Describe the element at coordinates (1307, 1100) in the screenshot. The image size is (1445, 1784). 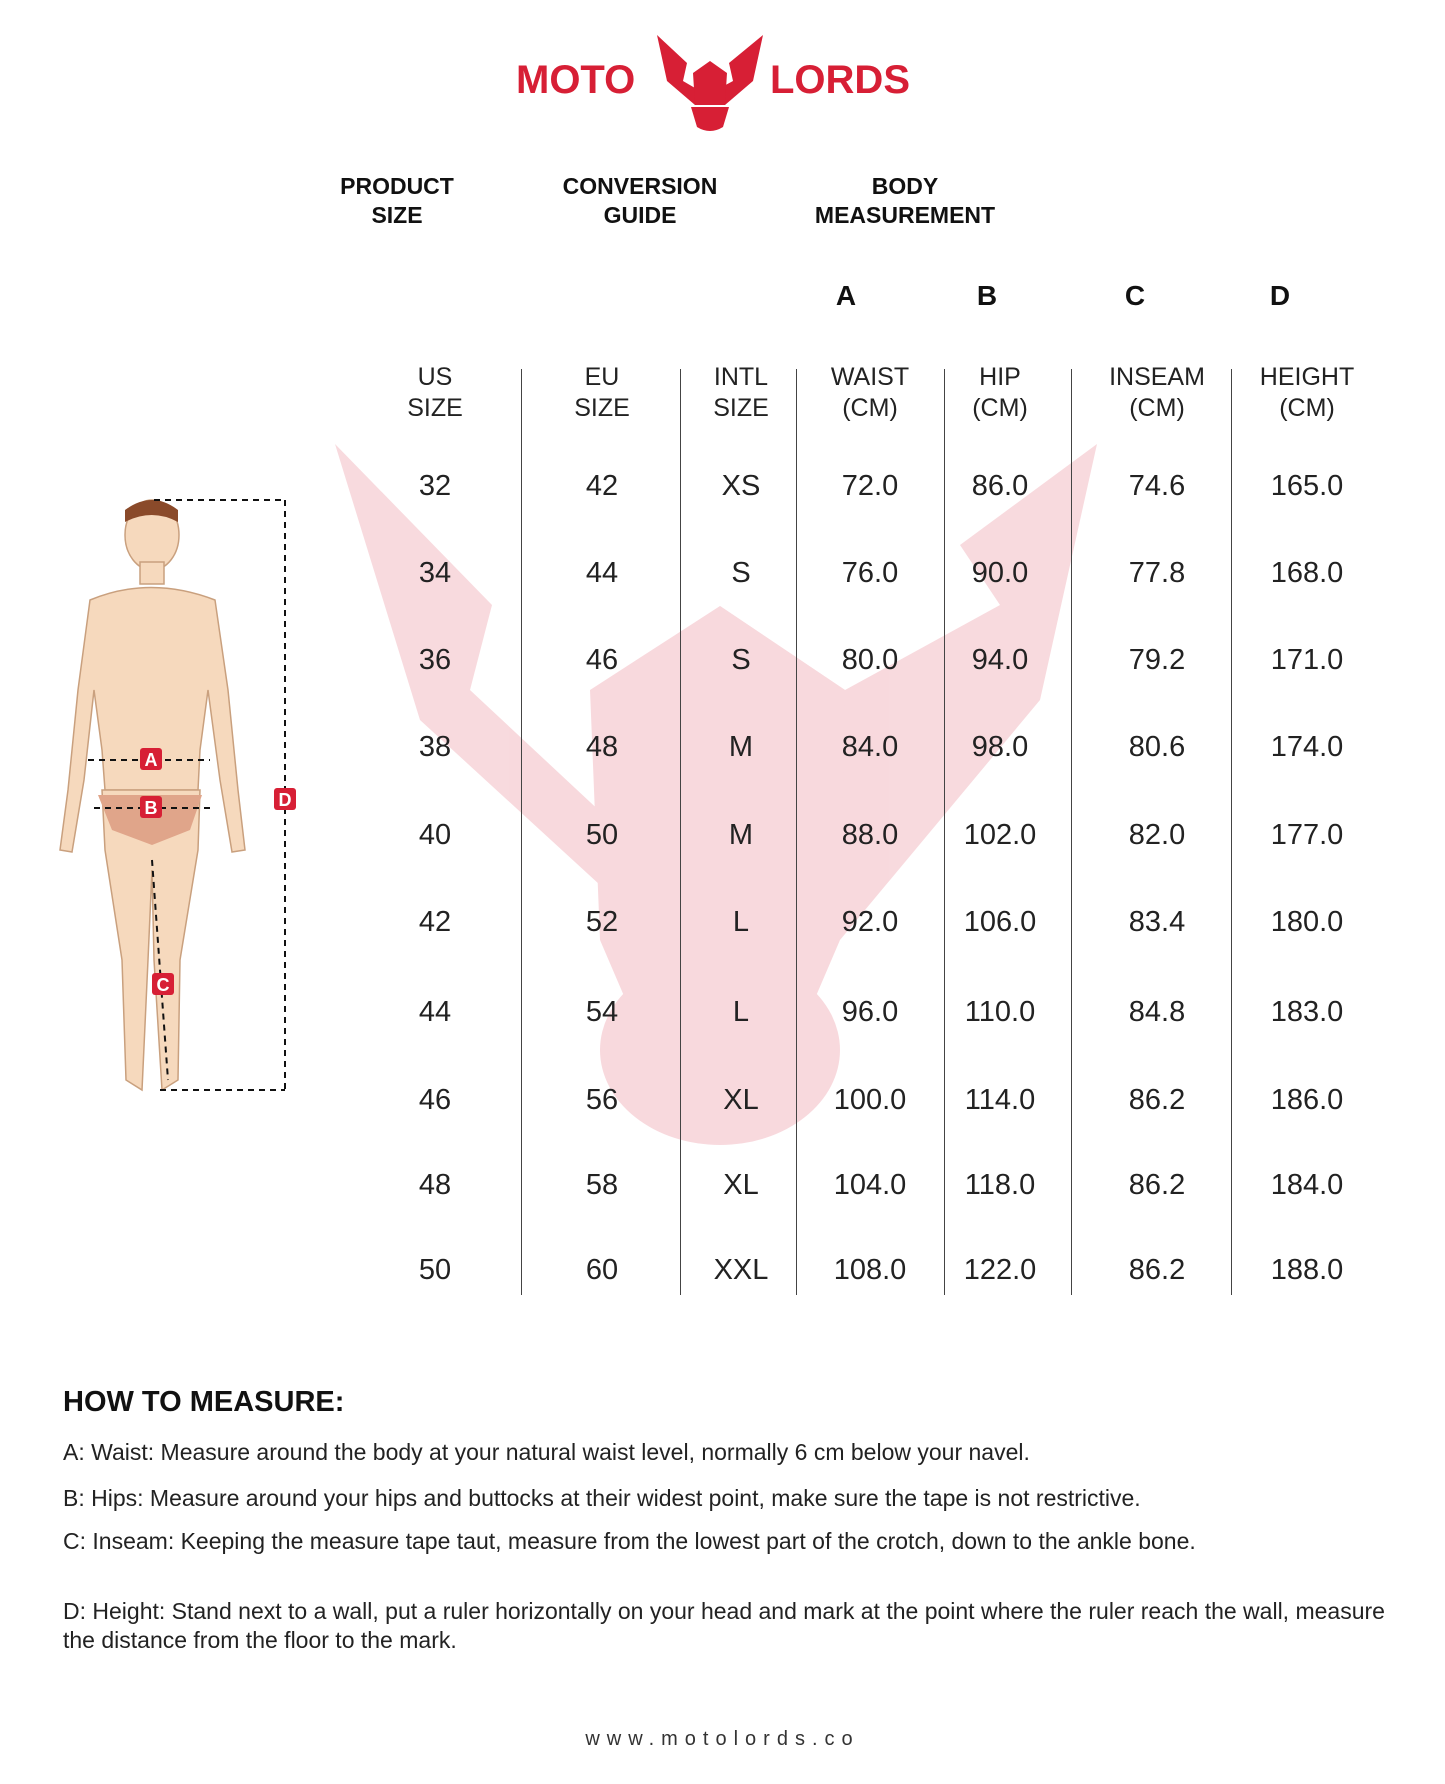
I see `table-cell: 186.0` at that location.